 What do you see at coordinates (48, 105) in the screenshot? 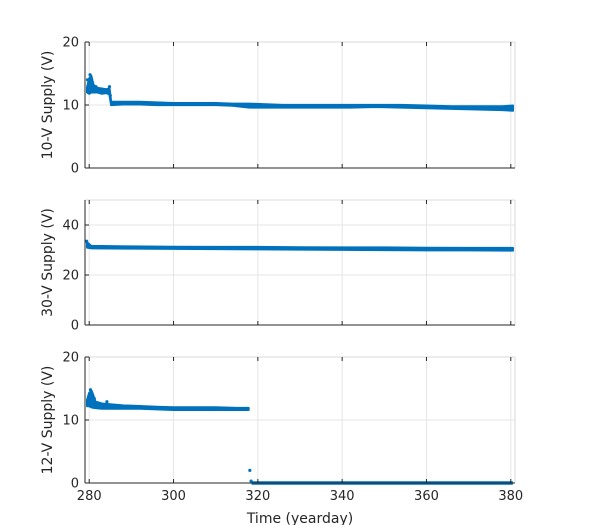
I see `y-axis-label: 10-V Supply (V)` at bounding box center [48, 105].